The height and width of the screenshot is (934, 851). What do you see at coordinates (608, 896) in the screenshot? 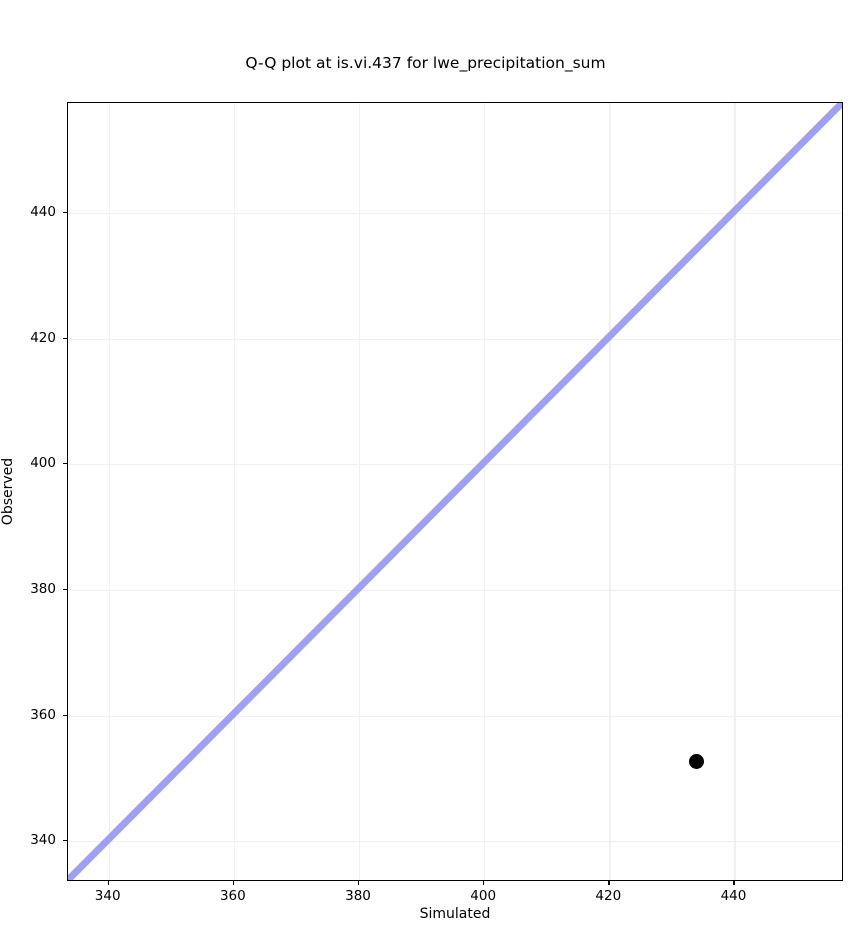
I see `x-tick-label: 420` at bounding box center [608, 896].